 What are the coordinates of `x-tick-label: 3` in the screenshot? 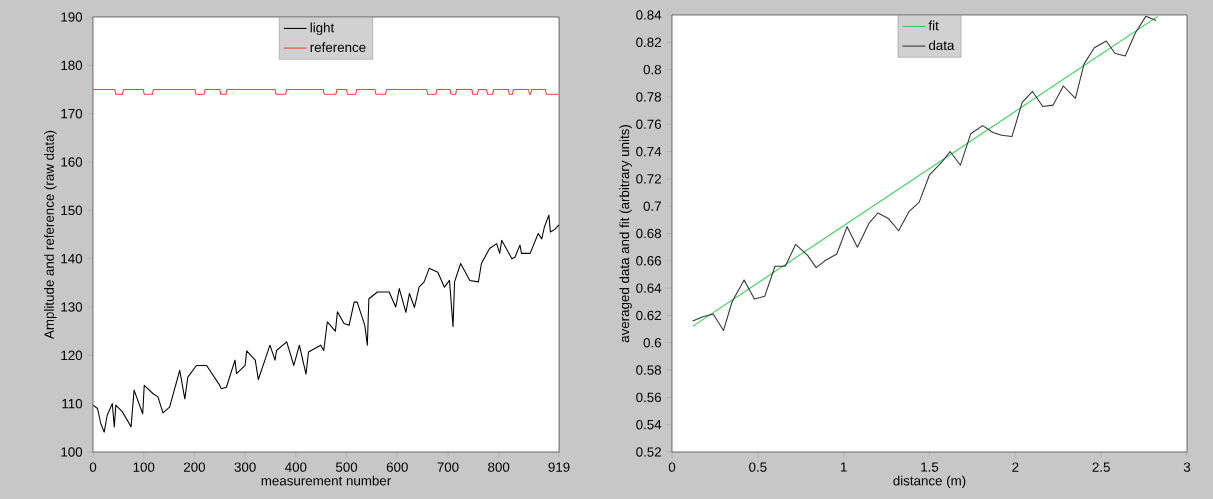 It's located at (1187, 467).